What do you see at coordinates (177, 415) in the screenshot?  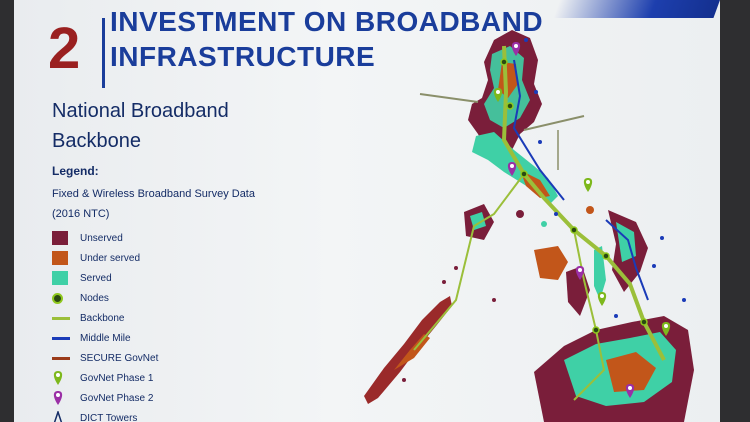 I see `legend-item: DICT Towers` at bounding box center [177, 415].